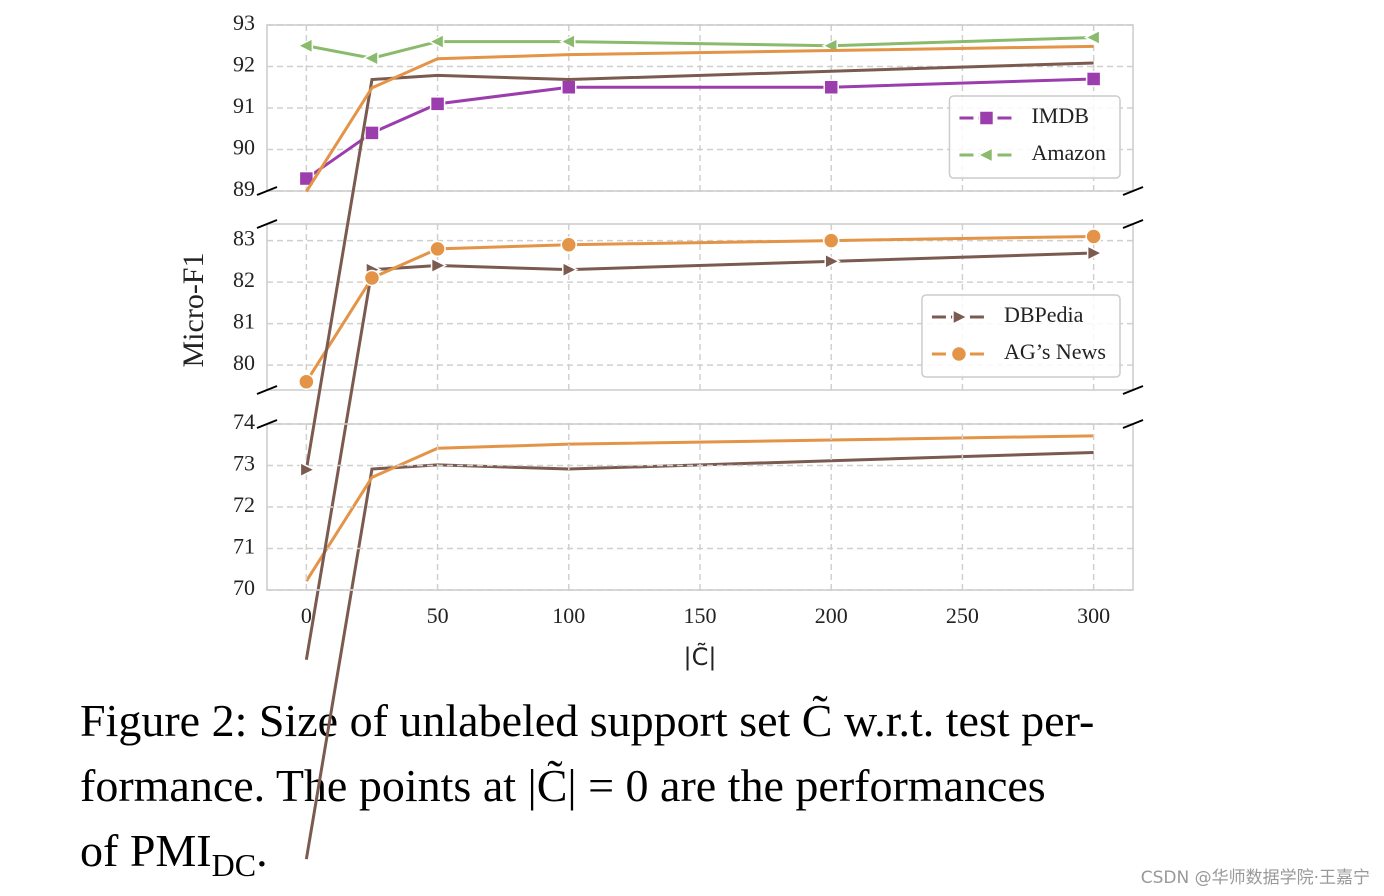  What do you see at coordinates (244, 463) in the screenshot?
I see `y-tick-label: 73` at bounding box center [244, 463].